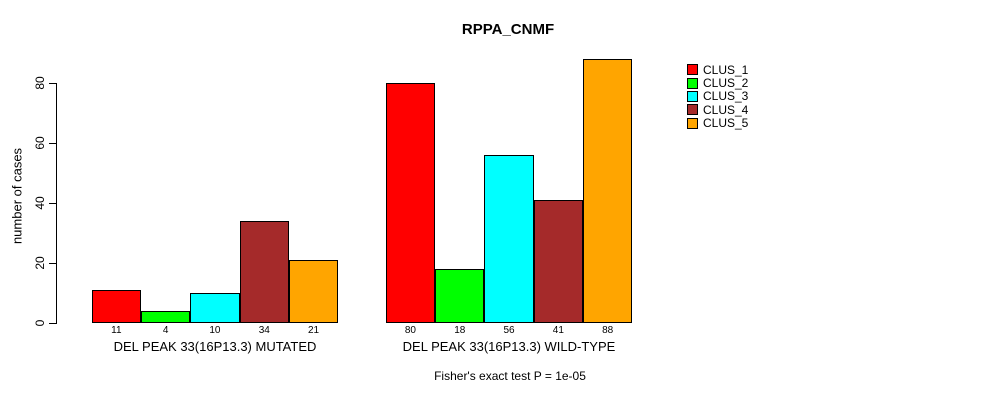 This screenshot has width=990, height=400. I want to click on legend-label: CLUS_1, so click(726, 69).